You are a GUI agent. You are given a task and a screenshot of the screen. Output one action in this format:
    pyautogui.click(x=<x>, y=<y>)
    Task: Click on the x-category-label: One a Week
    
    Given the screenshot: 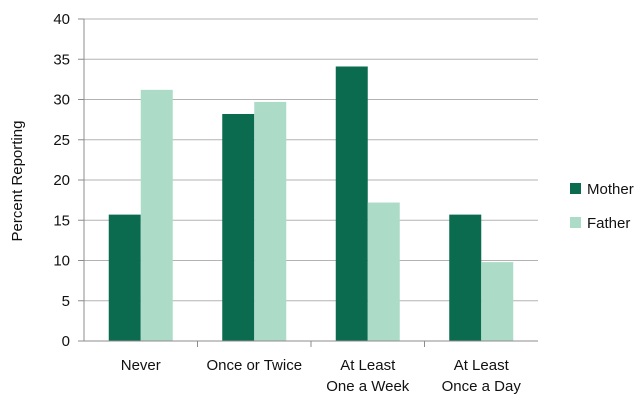 What is the action you would take?
    pyautogui.click(x=368, y=386)
    